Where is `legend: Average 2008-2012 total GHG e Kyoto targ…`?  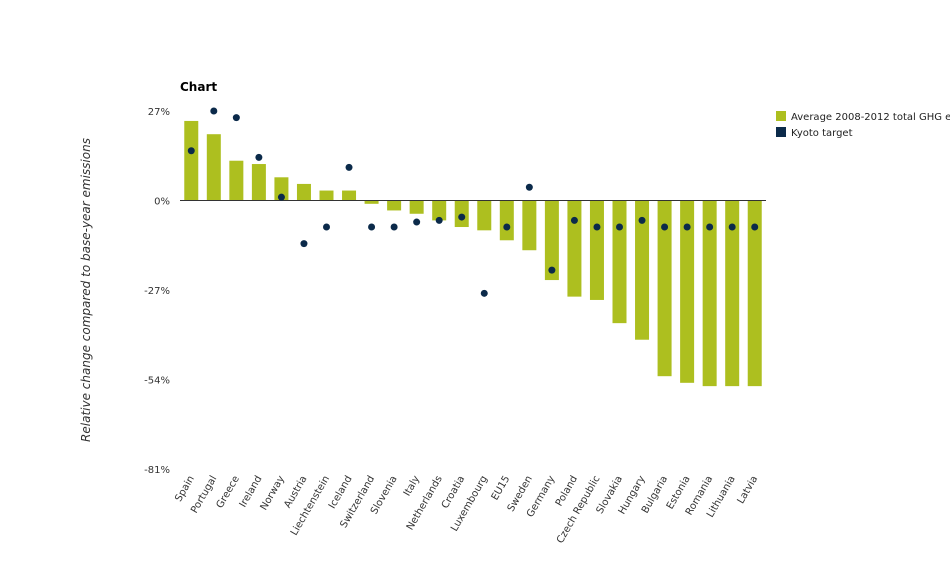 legend: Average 2008-2012 total GHG e Kyoto targ… is located at coordinates (863, 125).